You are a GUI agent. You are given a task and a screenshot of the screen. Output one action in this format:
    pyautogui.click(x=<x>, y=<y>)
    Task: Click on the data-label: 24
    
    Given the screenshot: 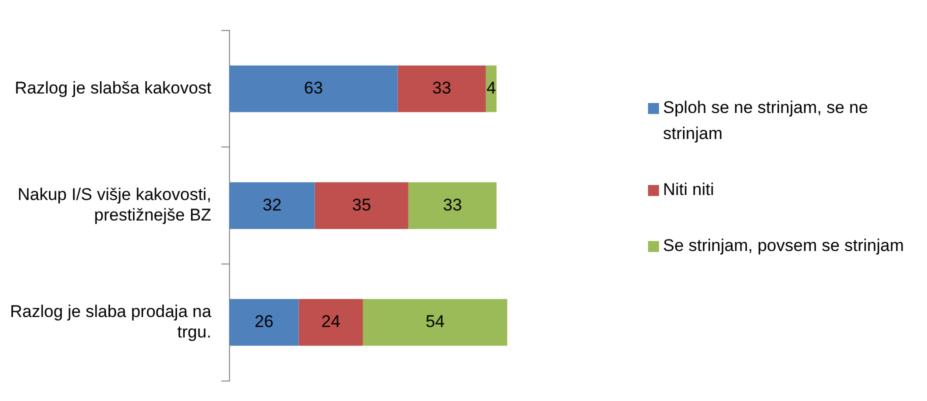 What is the action you would take?
    pyautogui.click(x=330, y=322)
    